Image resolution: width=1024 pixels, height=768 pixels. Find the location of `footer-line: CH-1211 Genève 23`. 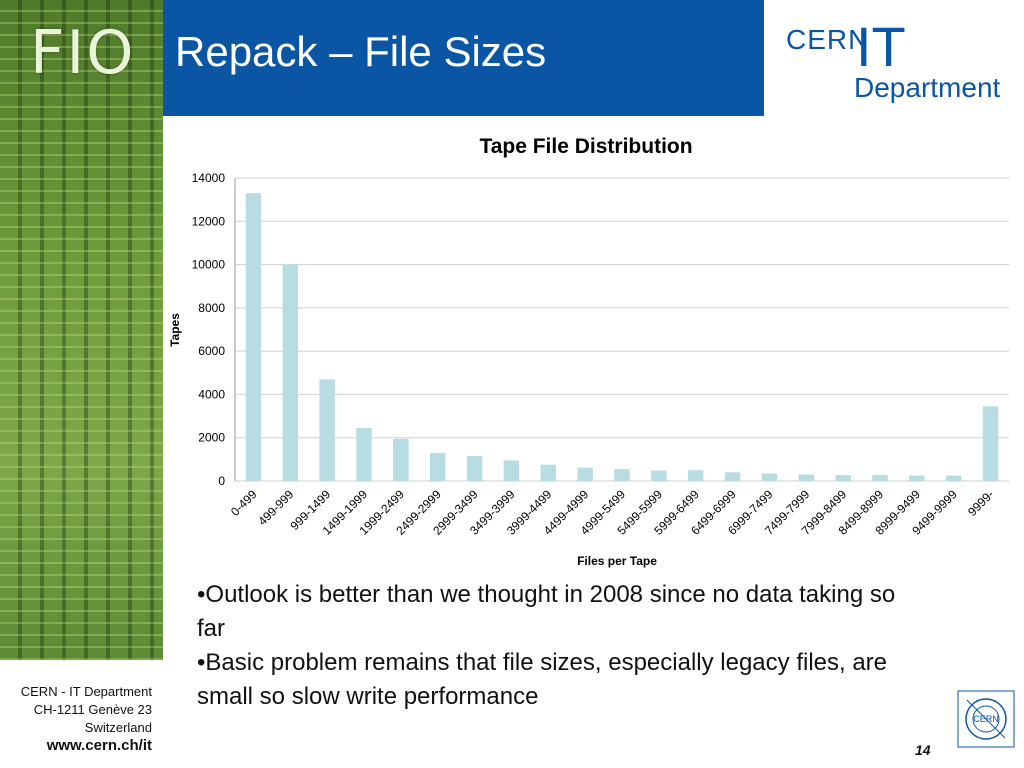

footer-line: CH-1211 Genève 23 is located at coordinates (92, 709).